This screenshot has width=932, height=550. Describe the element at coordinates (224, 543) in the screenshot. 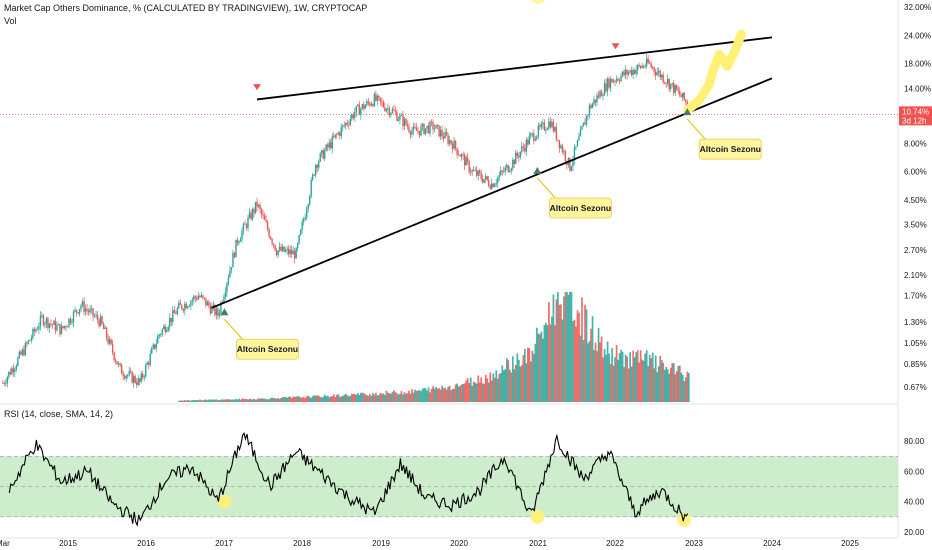

I see `time-tick-label: 2017` at that location.